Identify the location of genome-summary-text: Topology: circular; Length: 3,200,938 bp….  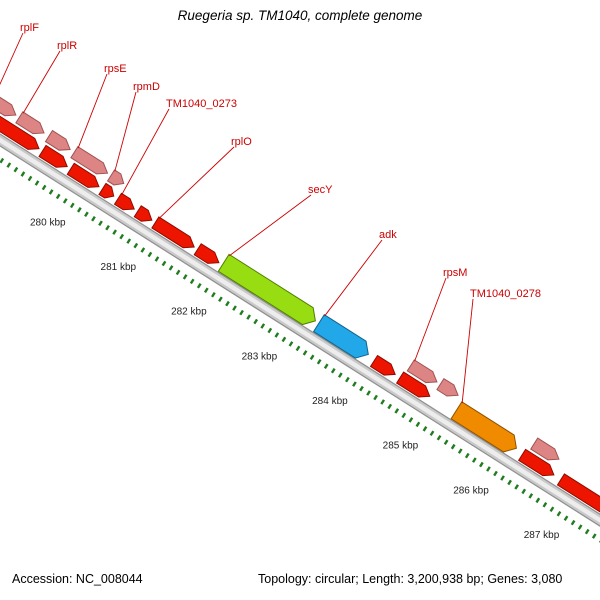
(410, 579).